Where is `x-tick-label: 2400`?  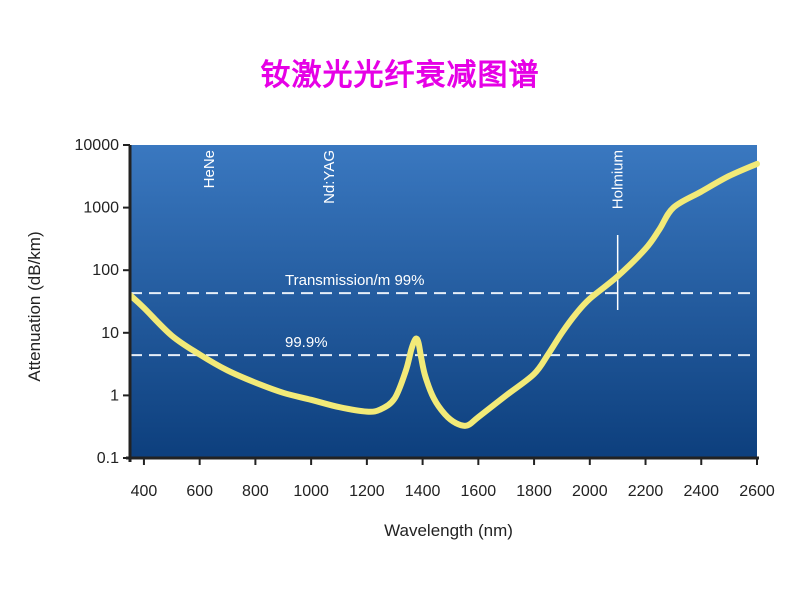 x-tick-label: 2400 is located at coordinates (701, 491).